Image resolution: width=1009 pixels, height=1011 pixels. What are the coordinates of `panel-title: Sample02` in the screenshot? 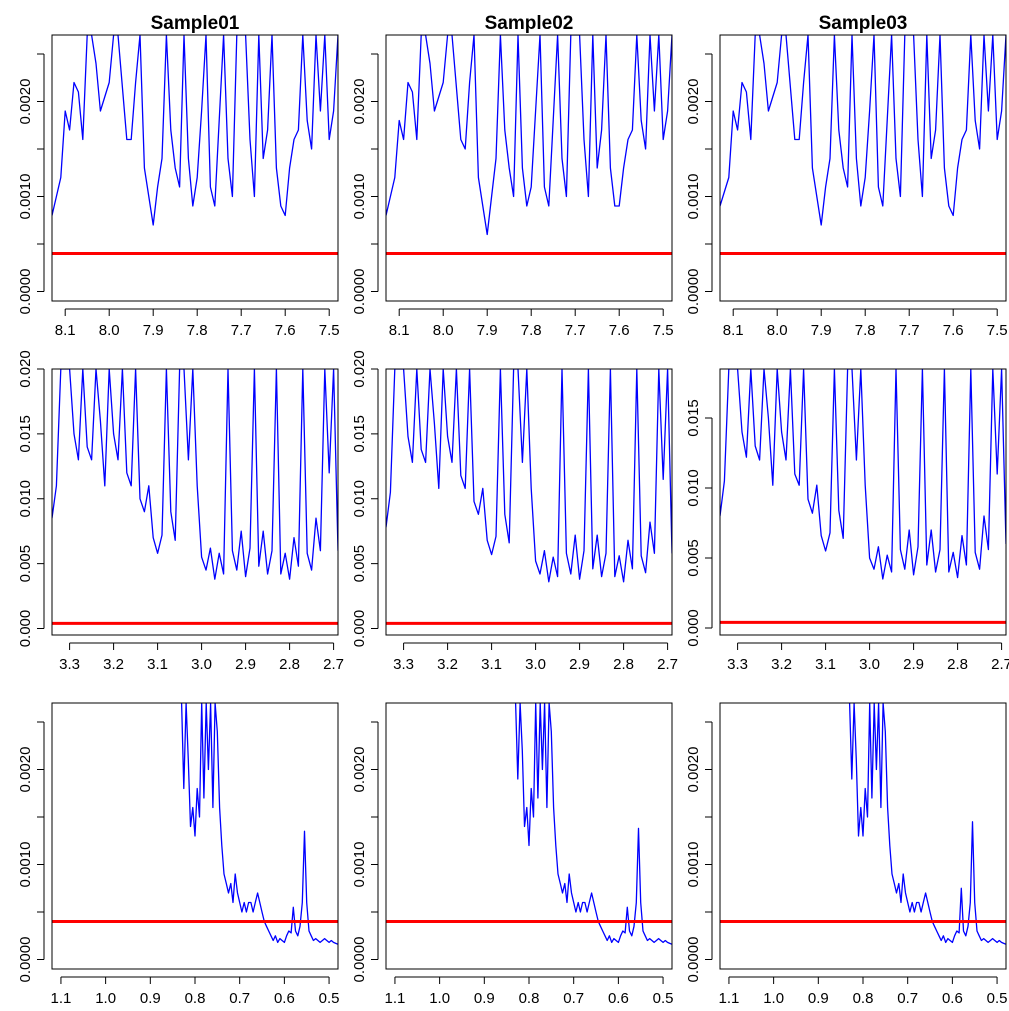 It's located at (529, 23).